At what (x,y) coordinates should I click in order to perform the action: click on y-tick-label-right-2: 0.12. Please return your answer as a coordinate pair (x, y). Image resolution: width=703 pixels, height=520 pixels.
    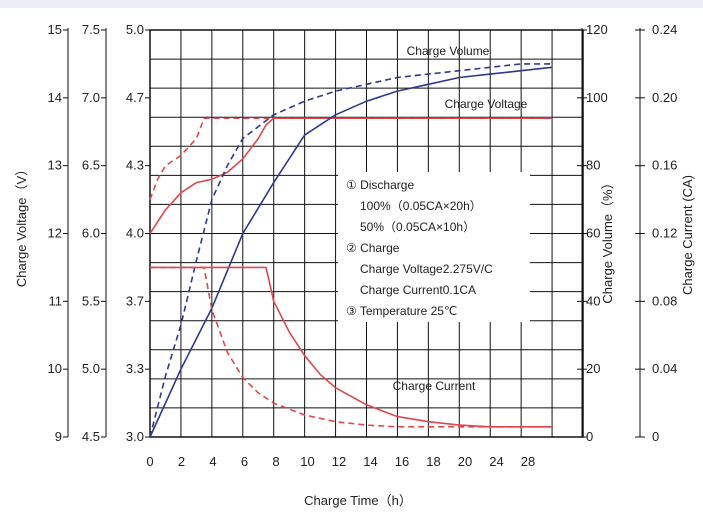
    Looking at the image, I should click on (664, 233).